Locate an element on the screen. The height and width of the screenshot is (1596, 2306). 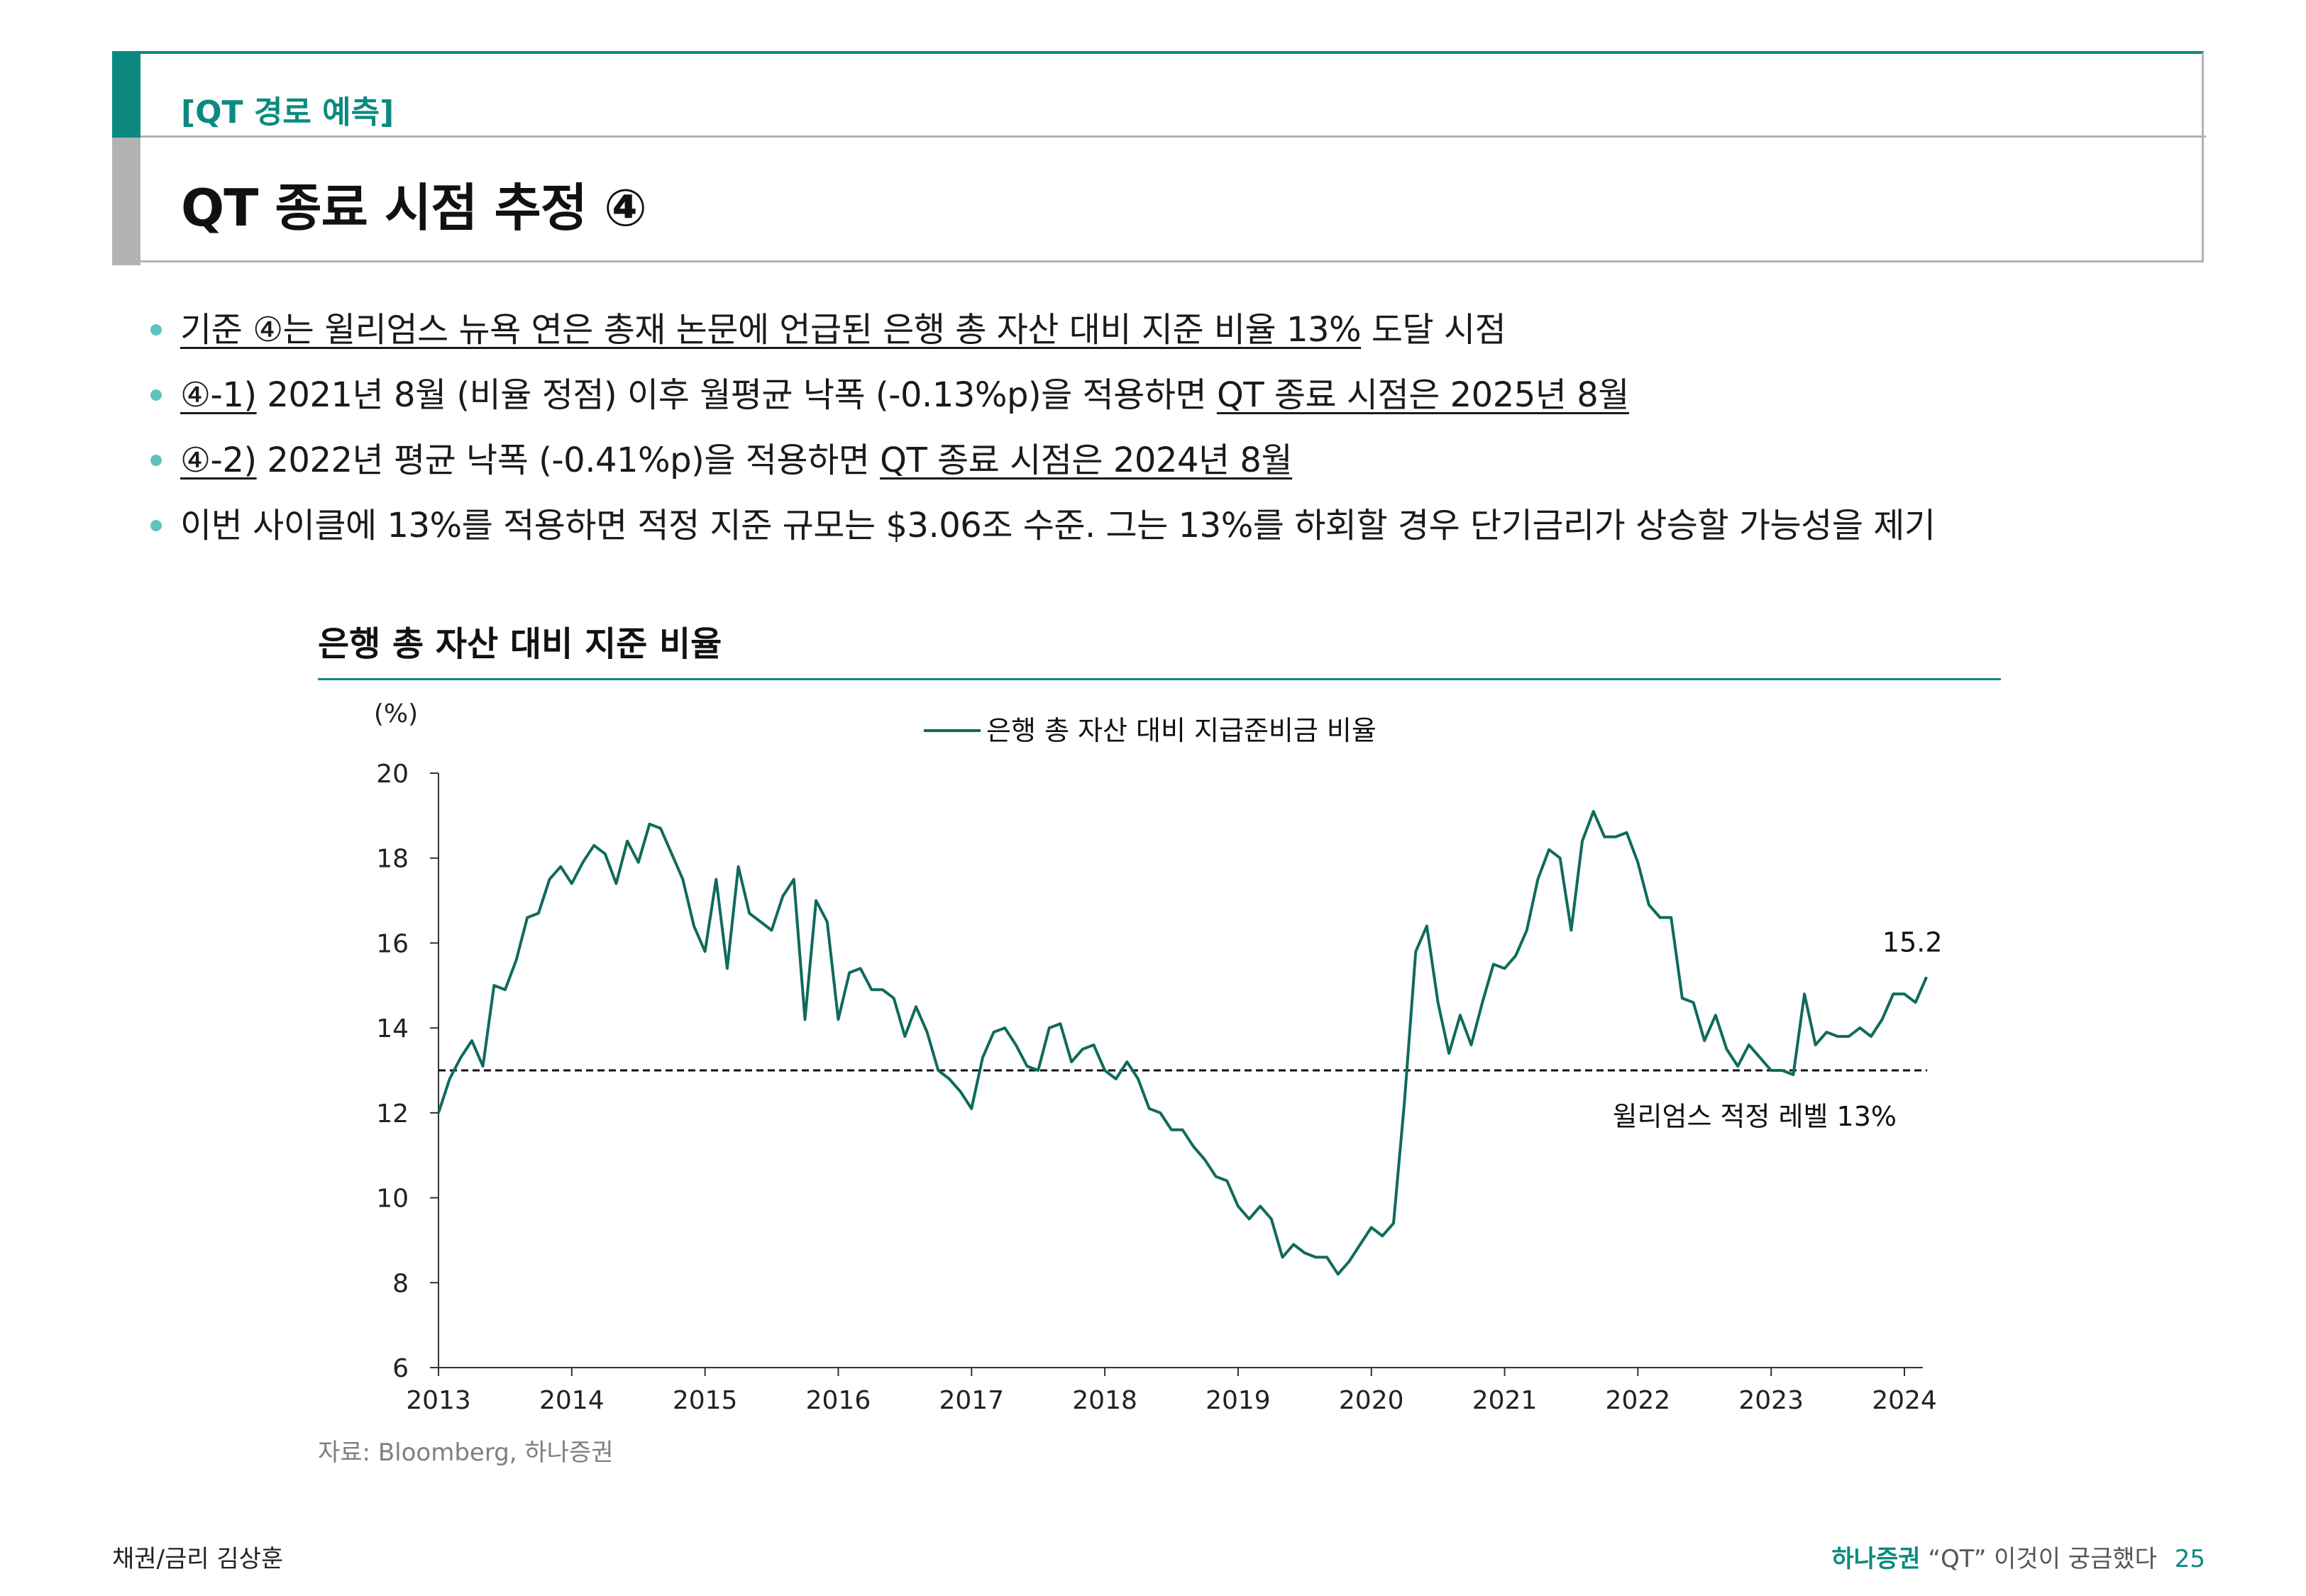
legend-label: 은행 총 자산 대비 지급준비금 비율 is located at coordinates (1181, 731).